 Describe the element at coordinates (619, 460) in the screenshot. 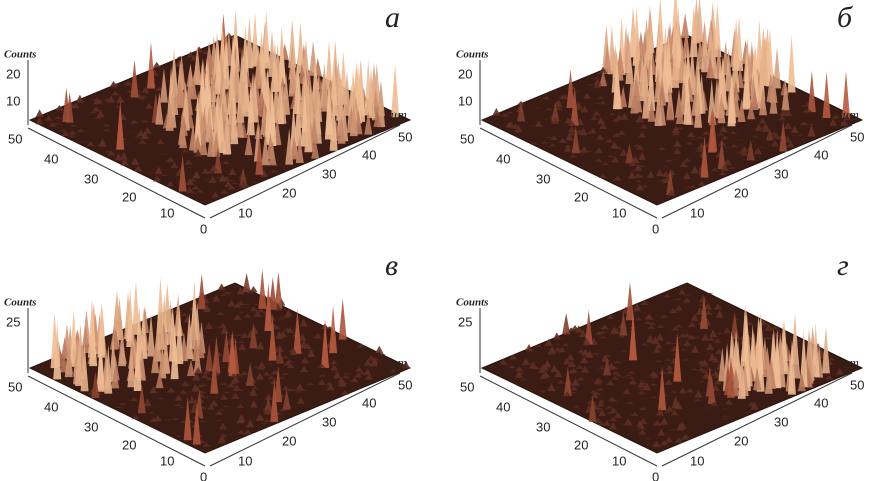

I see `left-tick-label: 10` at that location.